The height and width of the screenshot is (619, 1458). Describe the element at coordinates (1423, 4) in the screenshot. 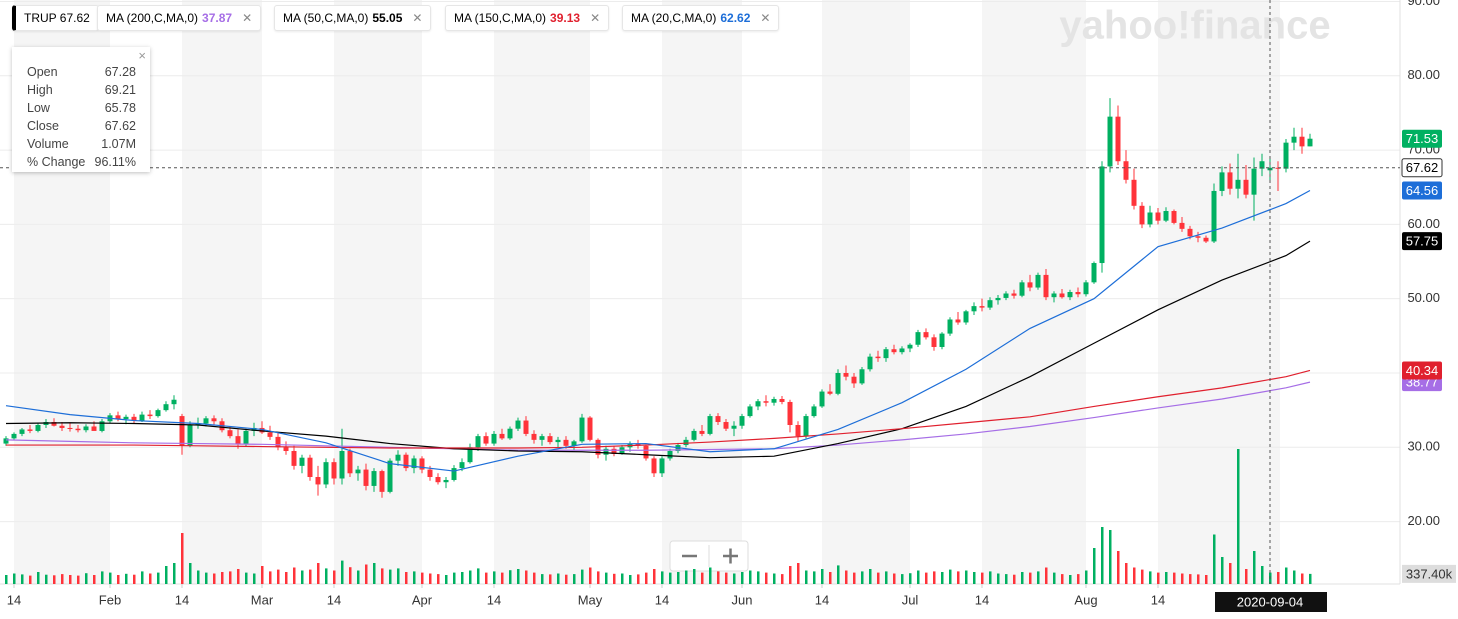

I see `y-tick-label: 90.00` at that location.